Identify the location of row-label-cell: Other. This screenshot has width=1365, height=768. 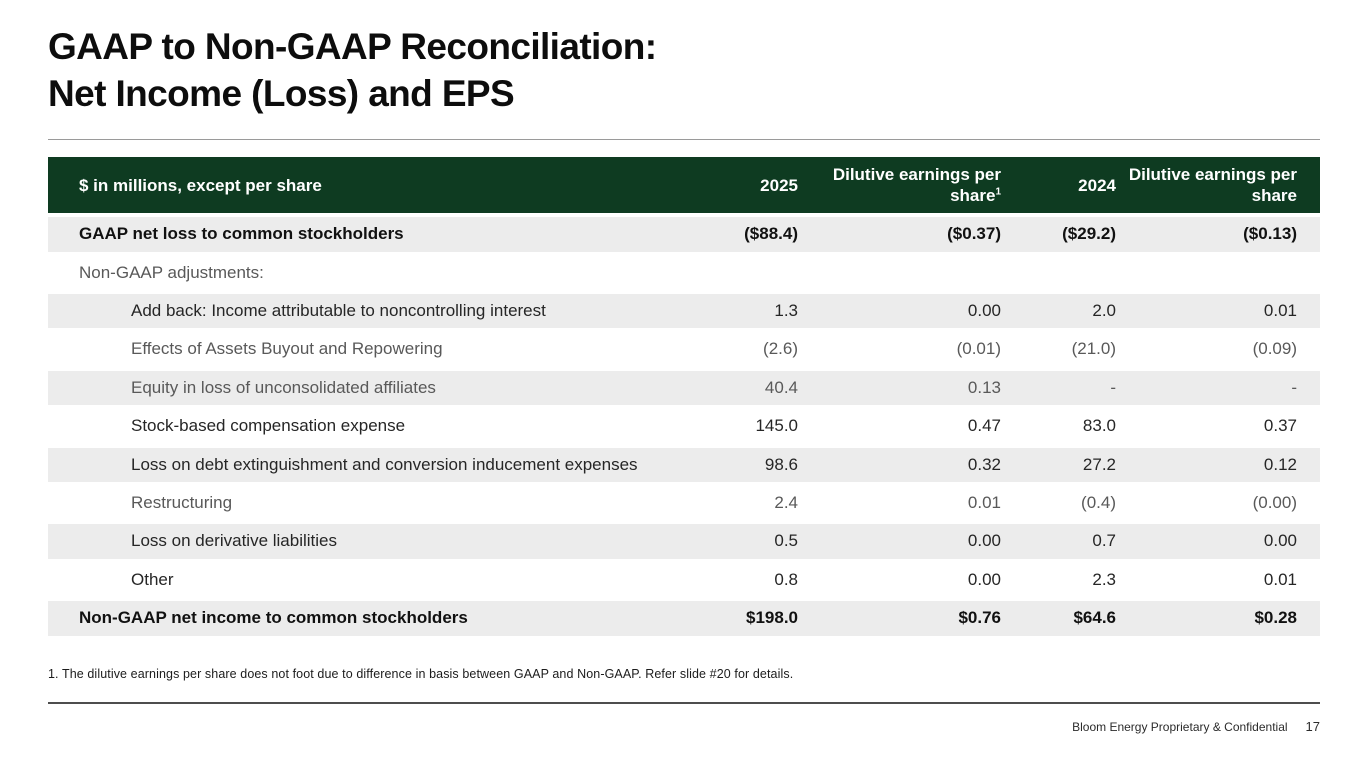
(365, 580).